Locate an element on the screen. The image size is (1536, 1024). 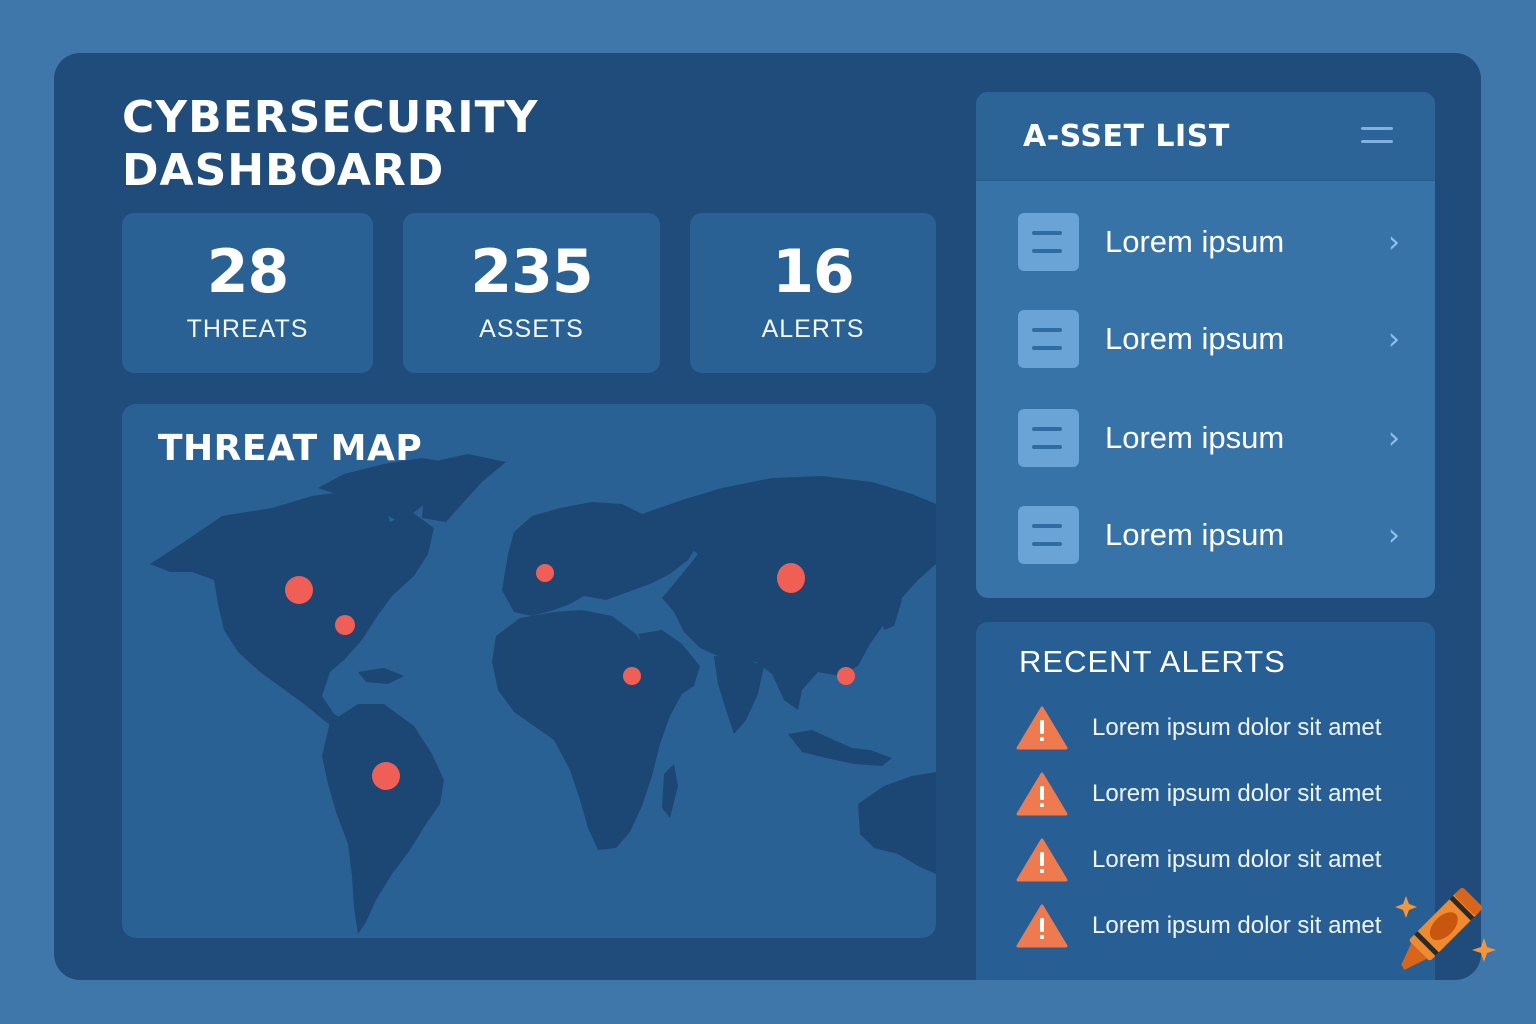
stat-card-assets: 235 ASSETS is located at coordinates (531, 293).